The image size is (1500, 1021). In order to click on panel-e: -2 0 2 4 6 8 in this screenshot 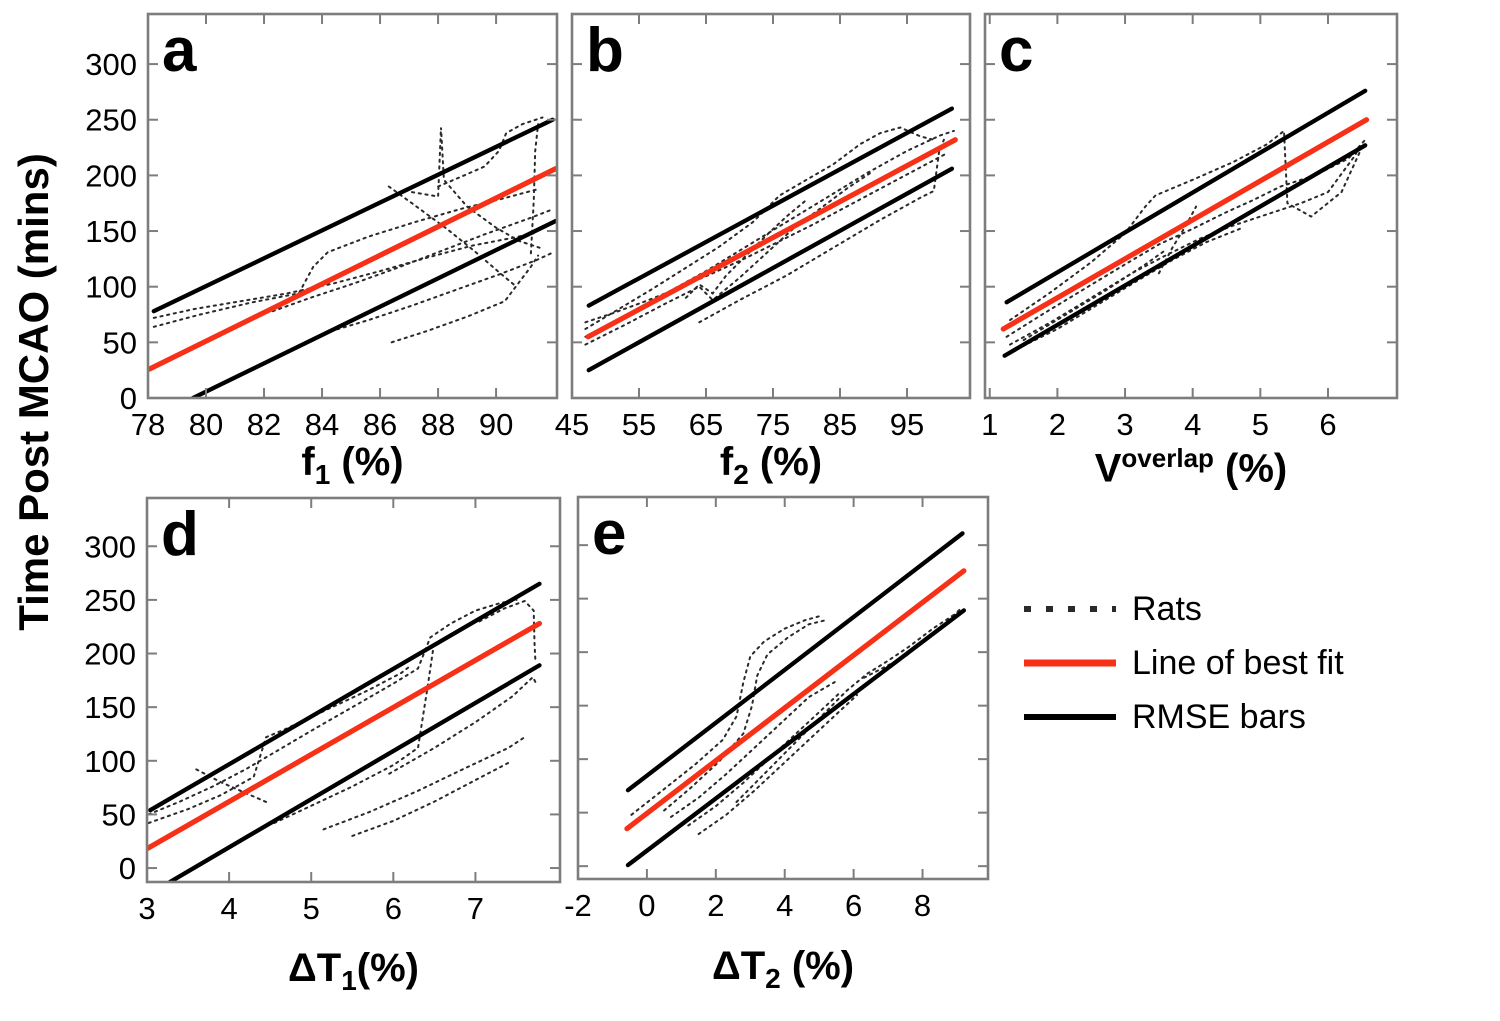, I will do `click(777, 709)`.